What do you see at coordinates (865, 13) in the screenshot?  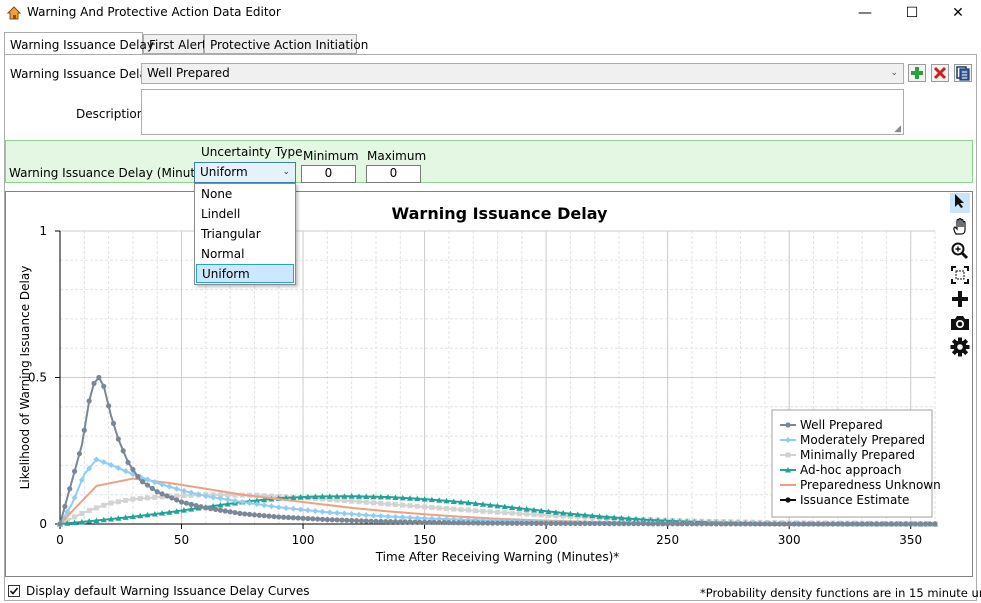 I see `minimize-button: —` at bounding box center [865, 13].